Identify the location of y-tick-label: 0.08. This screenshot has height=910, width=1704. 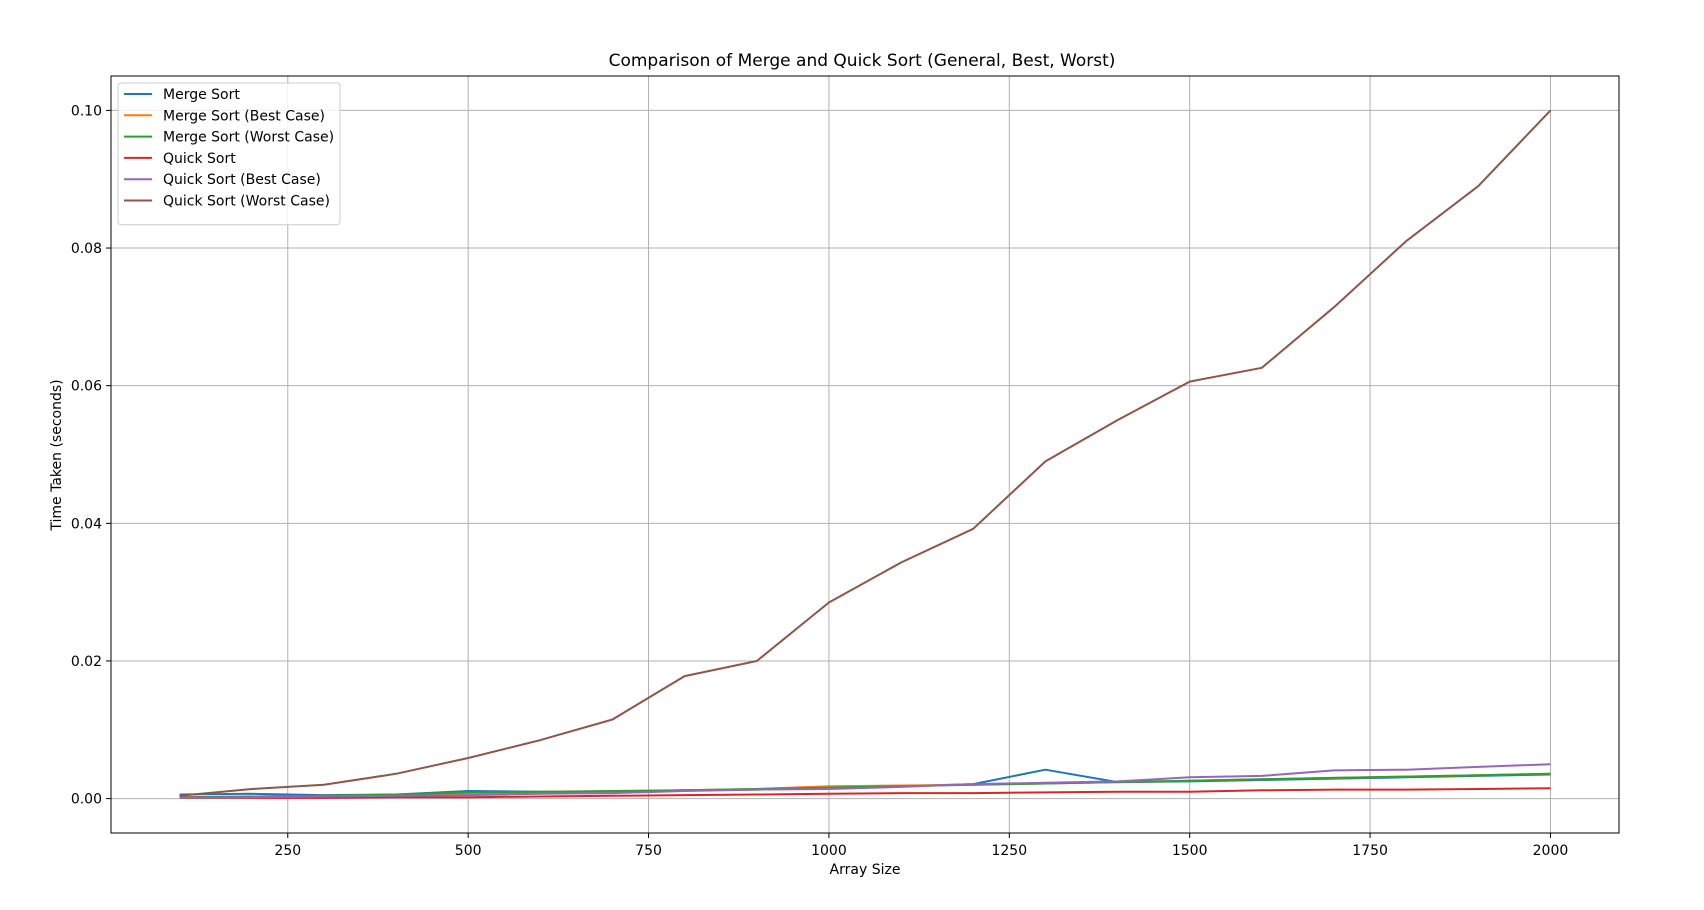
(86, 249).